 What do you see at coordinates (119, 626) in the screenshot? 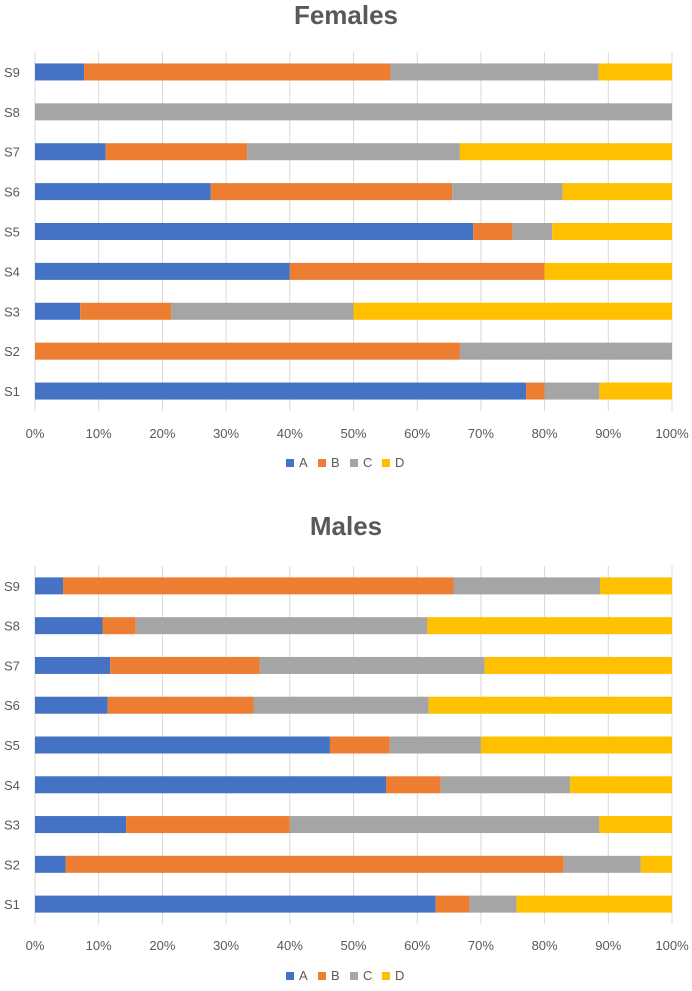
I see `bar-segment-s8-b` at bounding box center [119, 626].